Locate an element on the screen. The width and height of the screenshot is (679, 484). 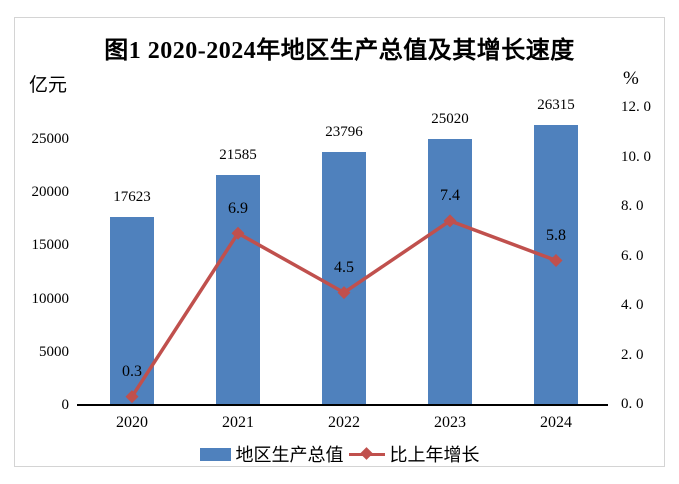
left-axis-tick: 0 is located at coordinates (65, 405).